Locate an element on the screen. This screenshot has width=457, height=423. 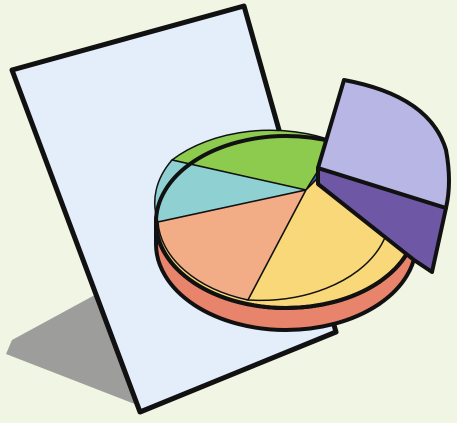
pie-slice-orange is located at coordinates (232, 244).